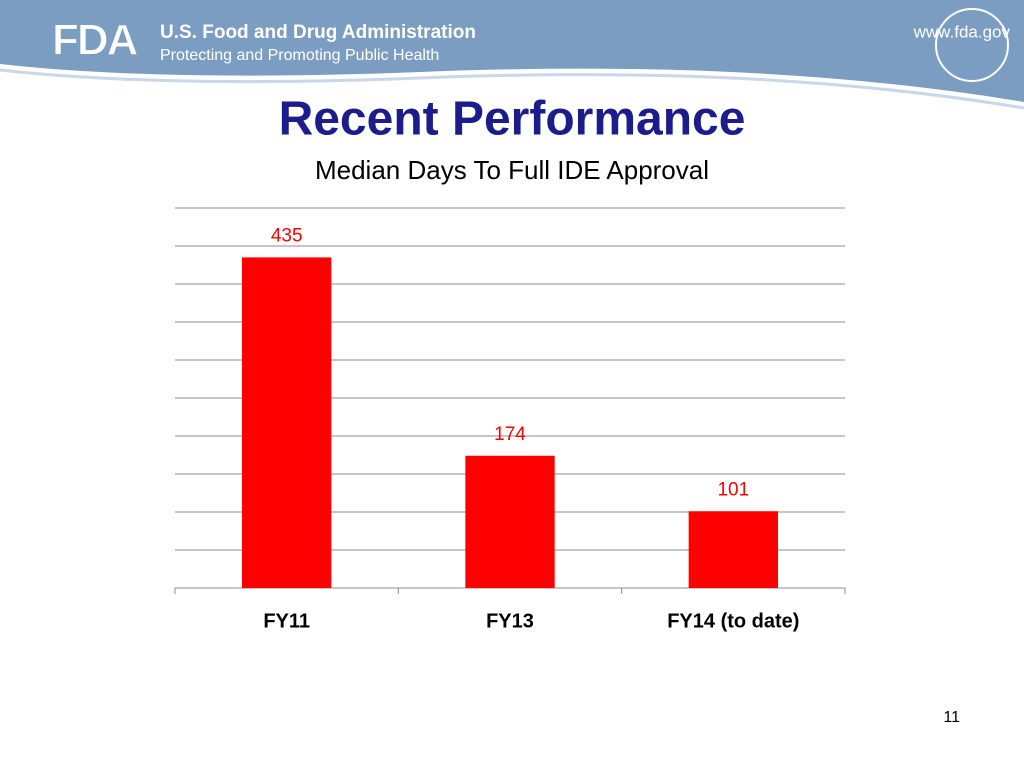 This screenshot has height=768, width=1024. Describe the element at coordinates (318, 32) in the screenshot. I see `agency-name: U.S. Food and Drug Administration` at that location.